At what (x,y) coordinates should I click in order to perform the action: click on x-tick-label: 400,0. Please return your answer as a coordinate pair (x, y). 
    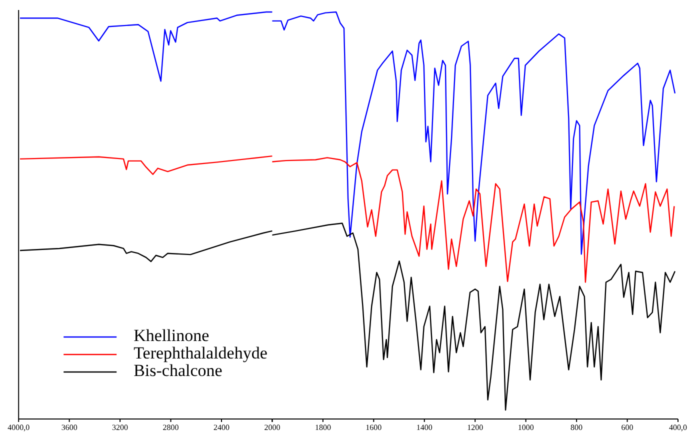
    Looking at the image, I should click on (678, 427).